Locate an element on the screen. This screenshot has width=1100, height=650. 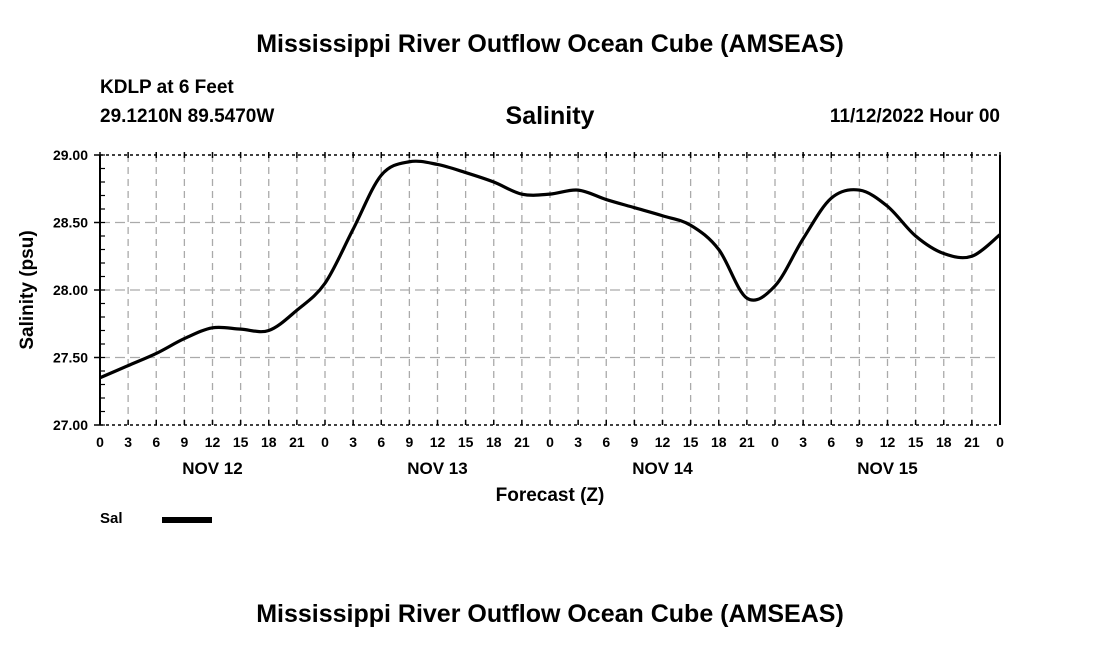
x-axis-label: Forecast (Z) is located at coordinates (550, 495).